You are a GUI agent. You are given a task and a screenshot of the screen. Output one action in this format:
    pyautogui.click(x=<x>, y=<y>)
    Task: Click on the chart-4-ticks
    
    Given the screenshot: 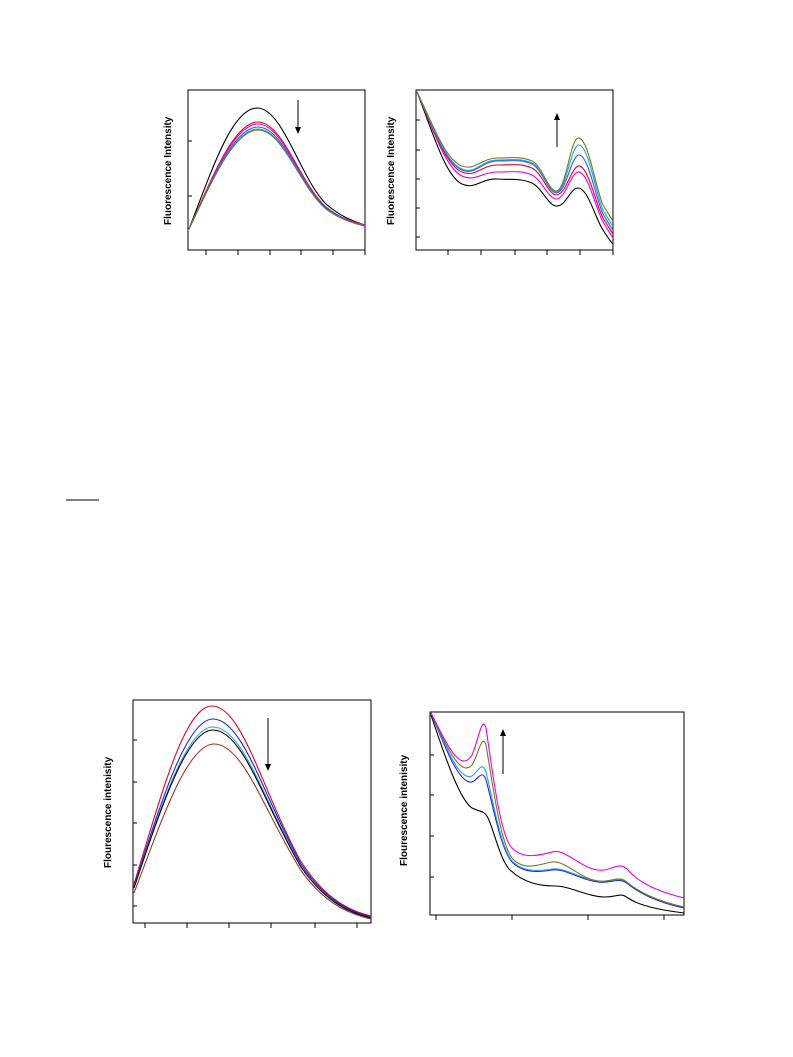 What is the action you would take?
    pyautogui.click(x=547, y=837)
    